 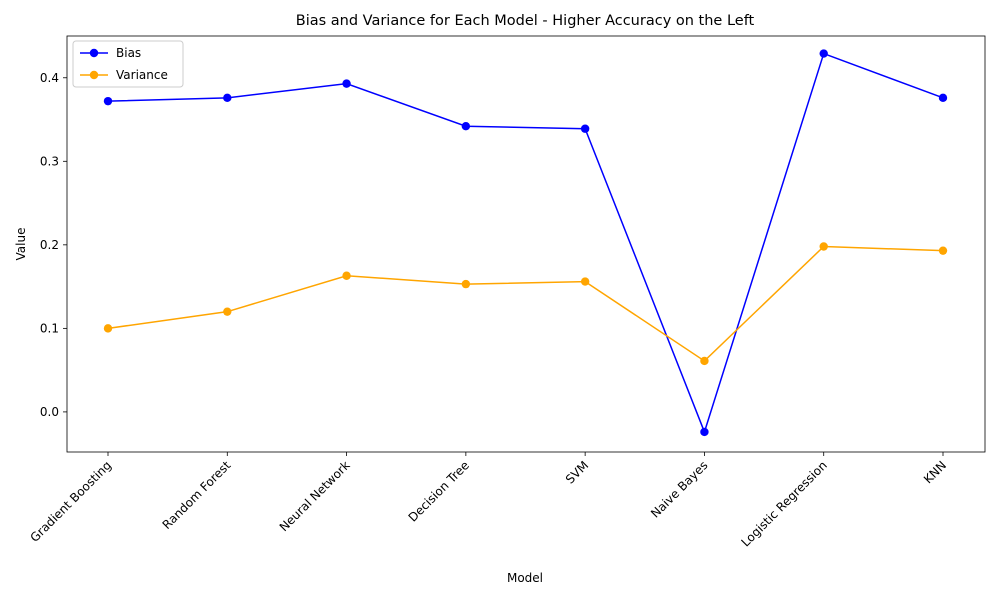 I want to click on y-tick-label: 0.3, so click(x=49, y=161).